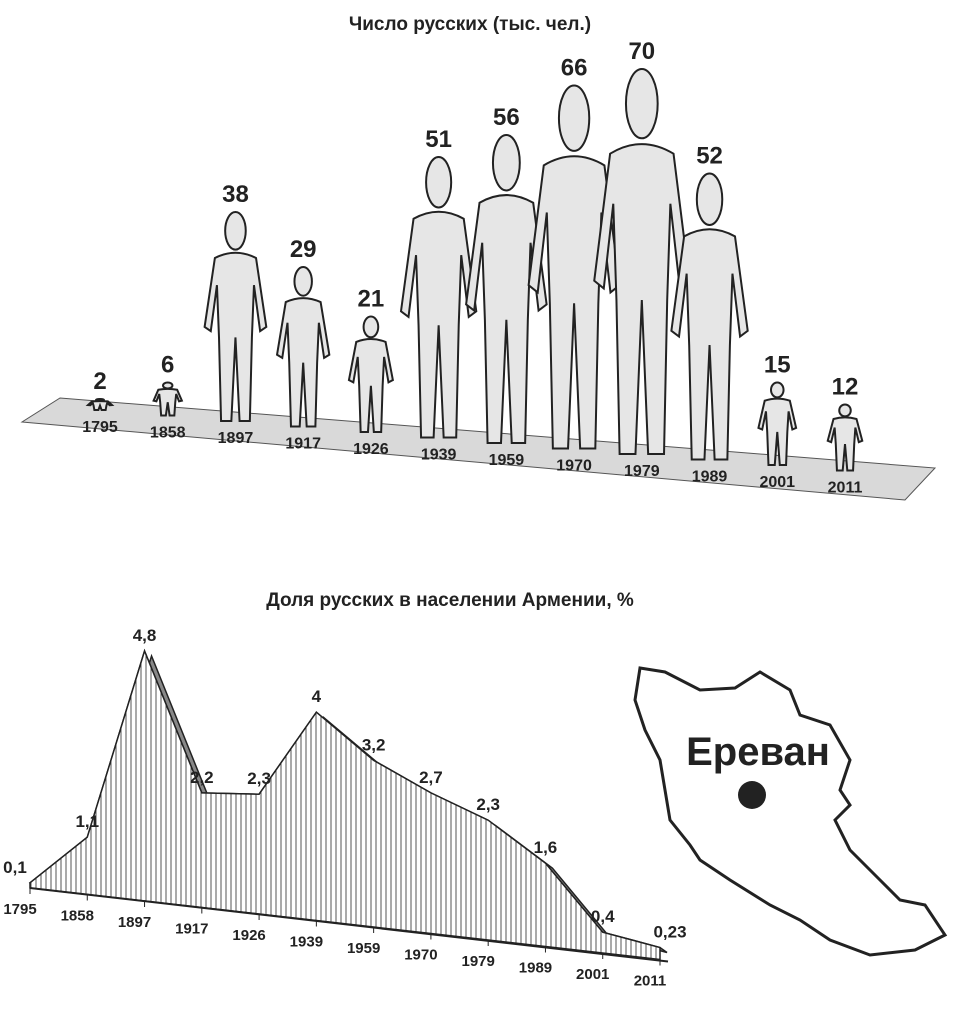 The image size is (955, 1011). I want to click on value-label: 4, so click(317, 696).